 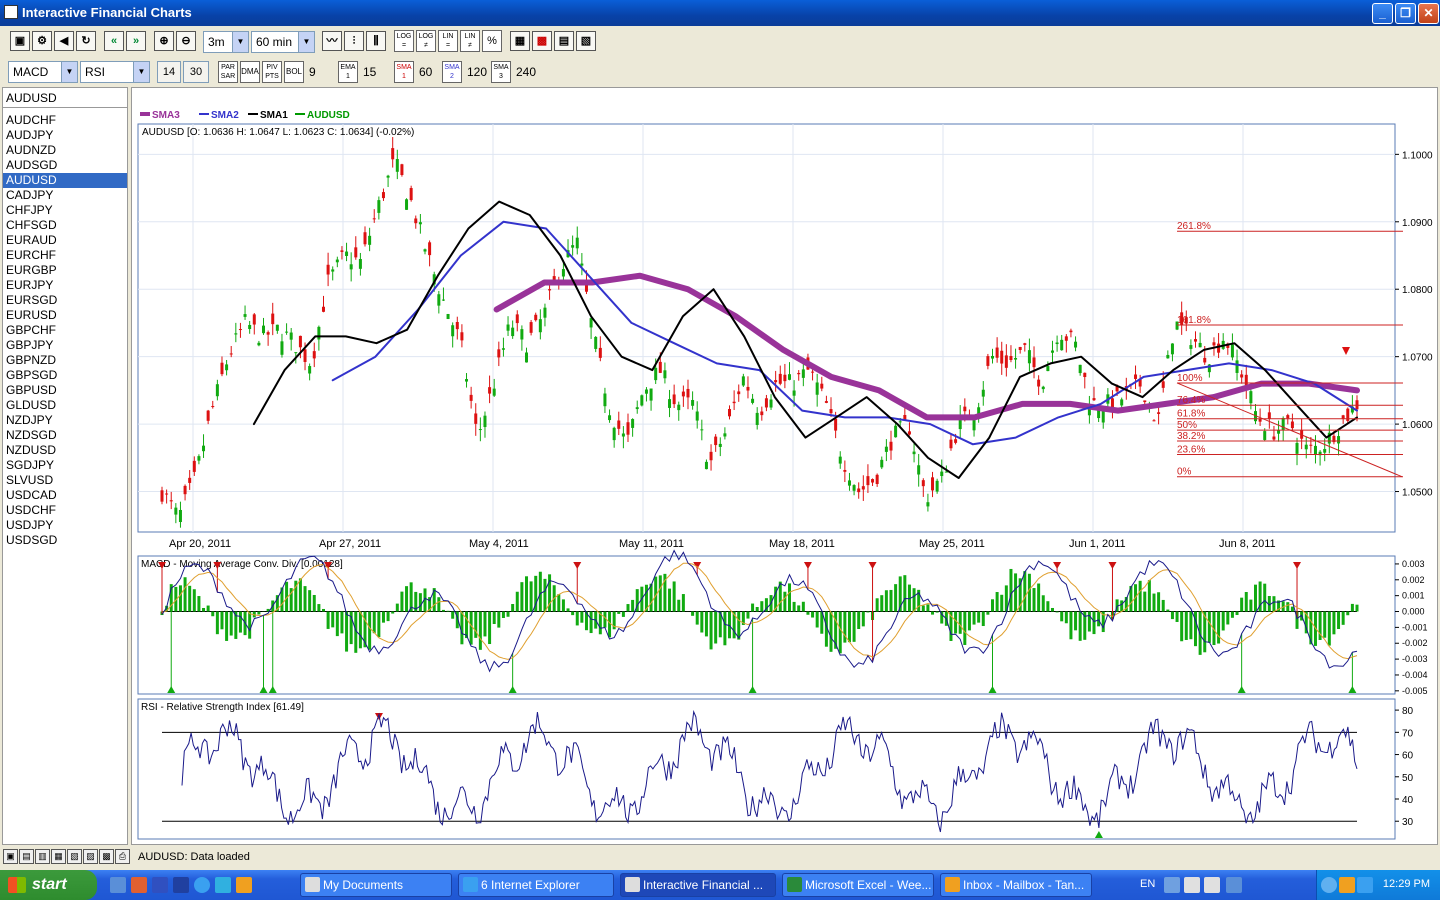 I want to click on symbol-item: NZDUSD, so click(x=31, y=450).